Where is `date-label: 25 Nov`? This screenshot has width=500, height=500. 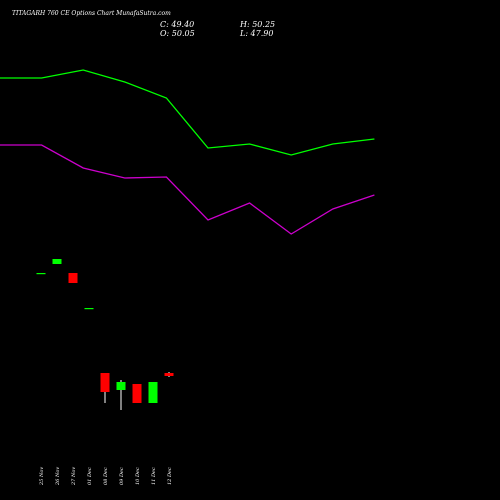
date-label: 25 Nov is located at coordinates (42, 476).